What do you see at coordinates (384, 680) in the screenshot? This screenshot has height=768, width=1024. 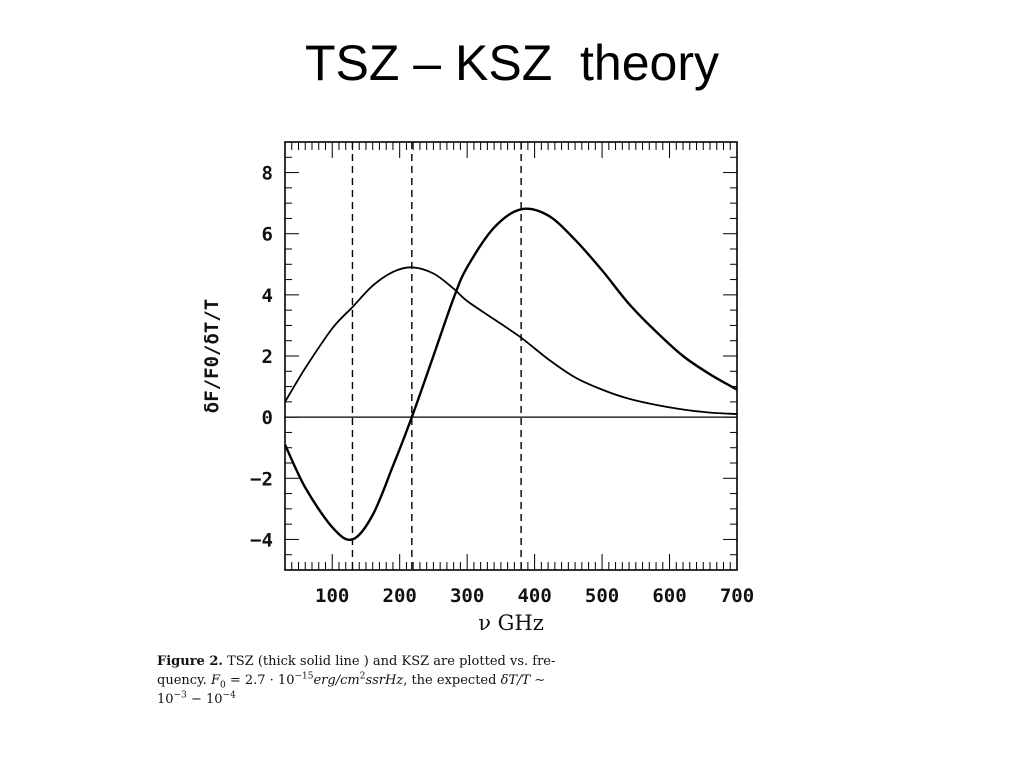 I see `caption-unit-b: ssrHz` at bounding box center [384, 680].